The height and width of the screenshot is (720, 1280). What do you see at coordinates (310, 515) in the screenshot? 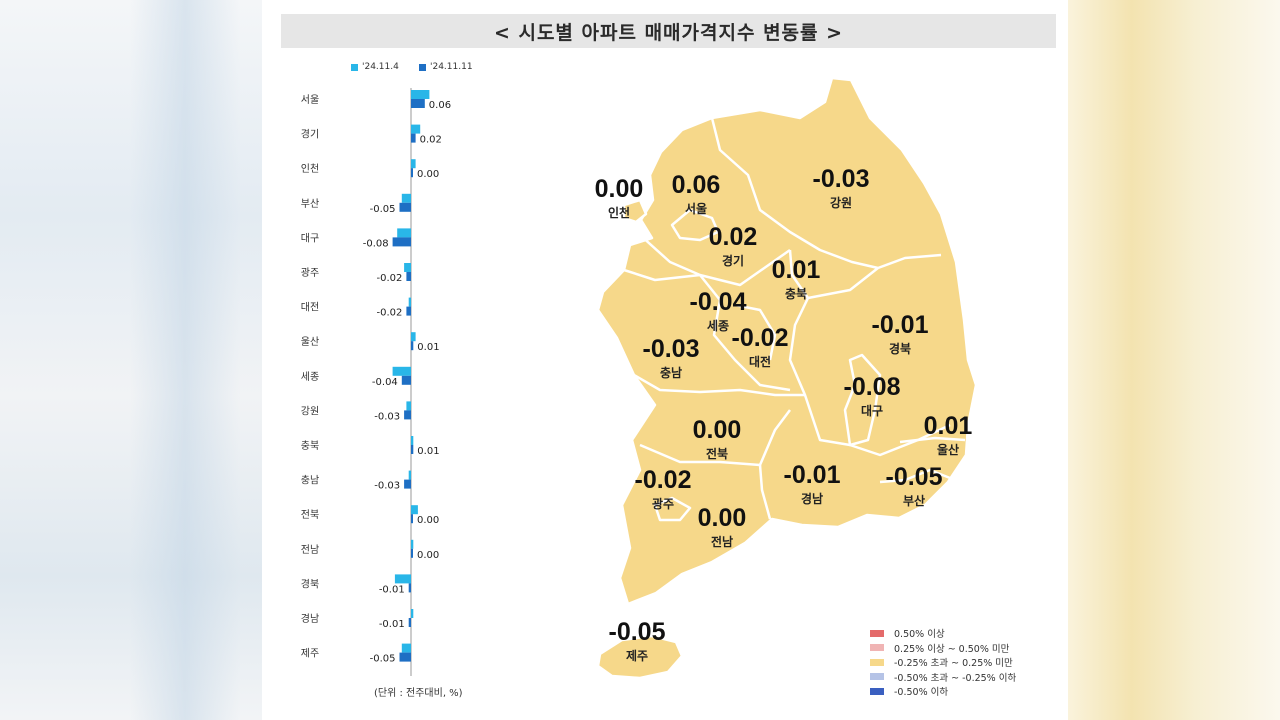
I see `category-label: 전북` at bounding box center [310, 515].